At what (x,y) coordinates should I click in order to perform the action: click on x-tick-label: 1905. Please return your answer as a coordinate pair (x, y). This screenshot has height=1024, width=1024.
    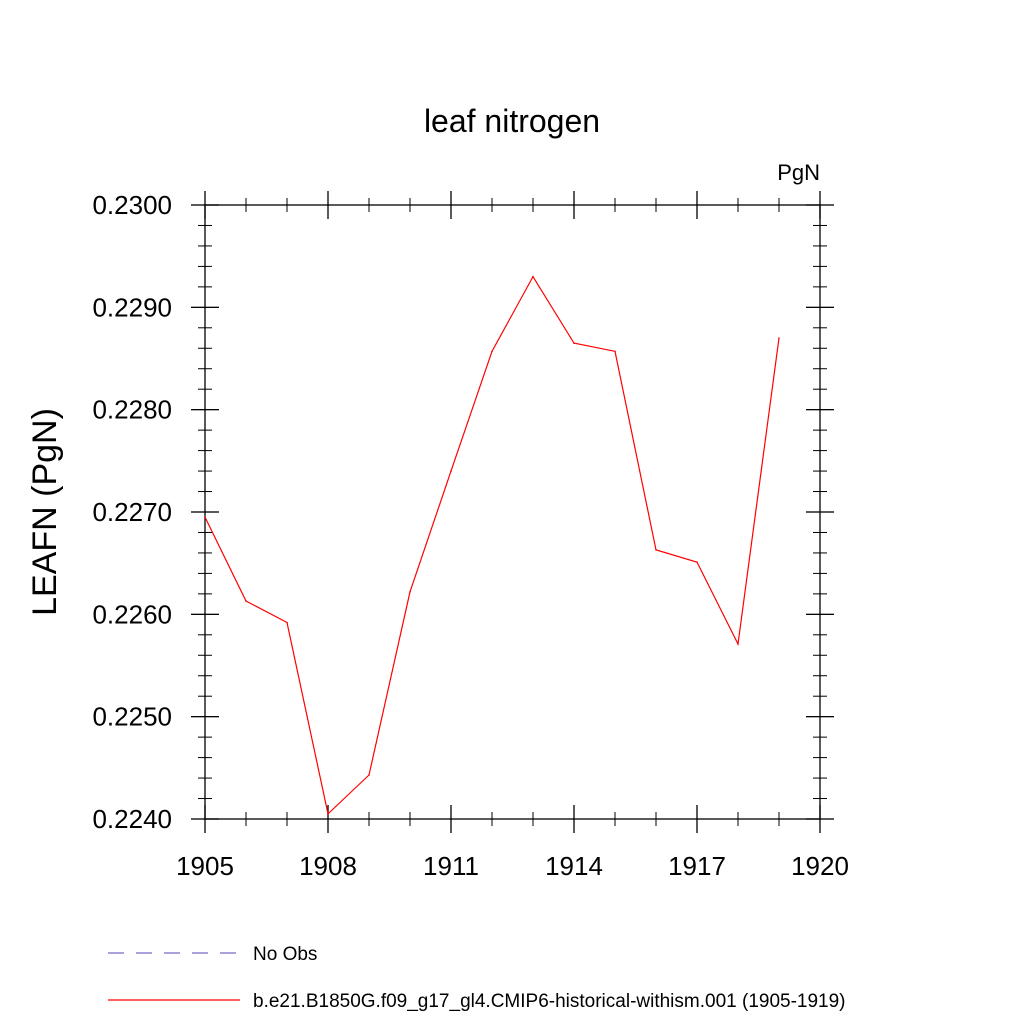
    Looking at the image, I should click on (205, 866).